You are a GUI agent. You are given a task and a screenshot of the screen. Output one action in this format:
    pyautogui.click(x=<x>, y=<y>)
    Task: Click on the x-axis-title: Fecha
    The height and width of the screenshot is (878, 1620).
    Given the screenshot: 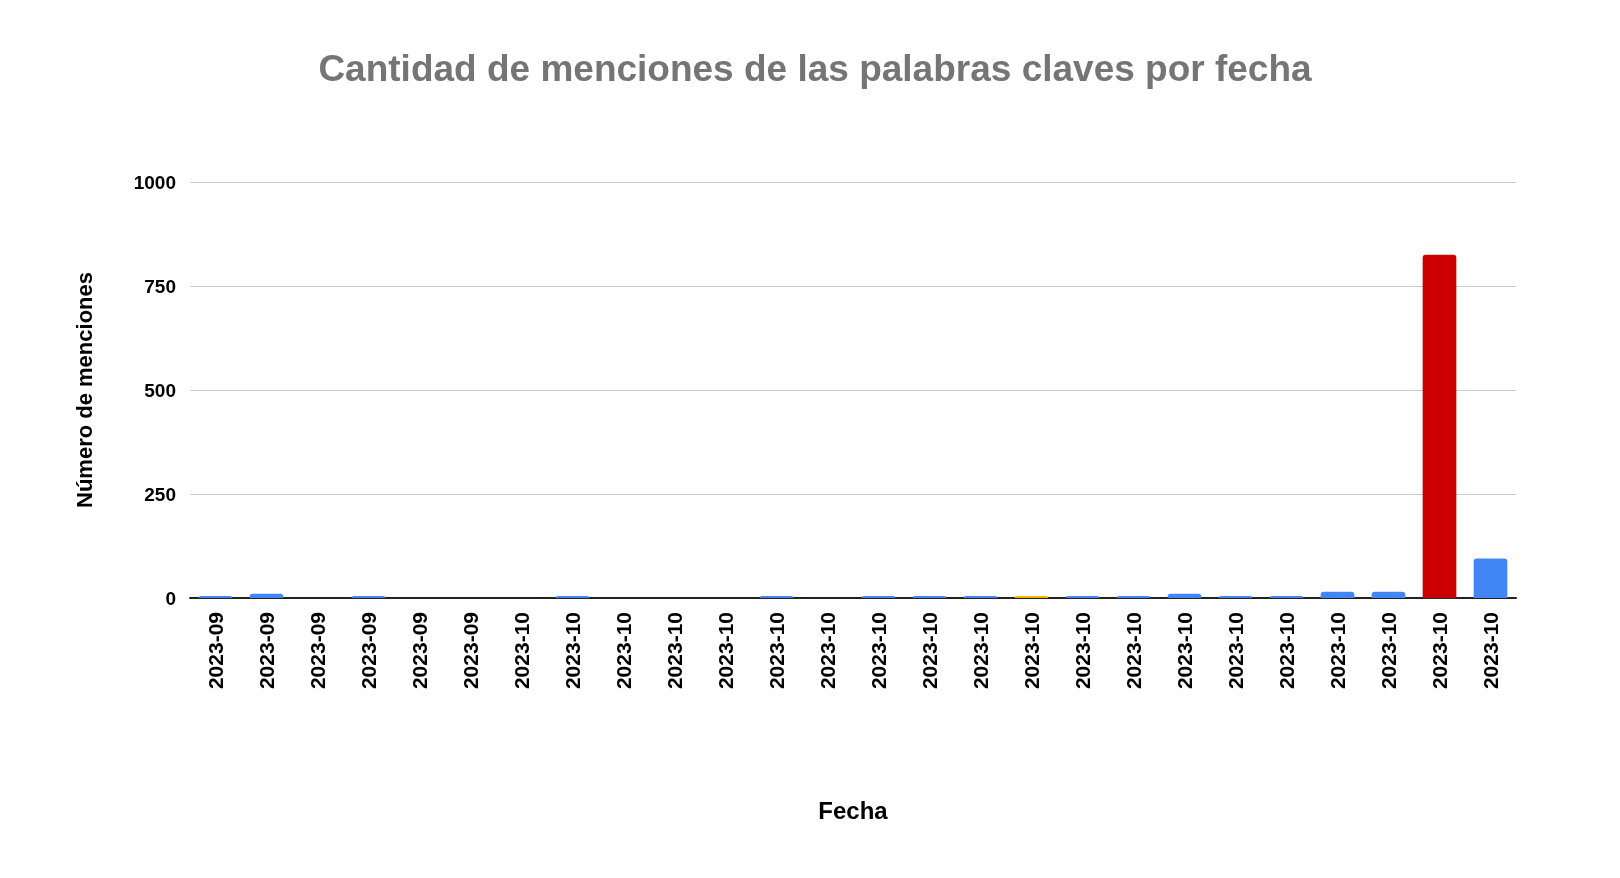 What is the action you would take?
    pyautogui.click(x=853, y=810)
    